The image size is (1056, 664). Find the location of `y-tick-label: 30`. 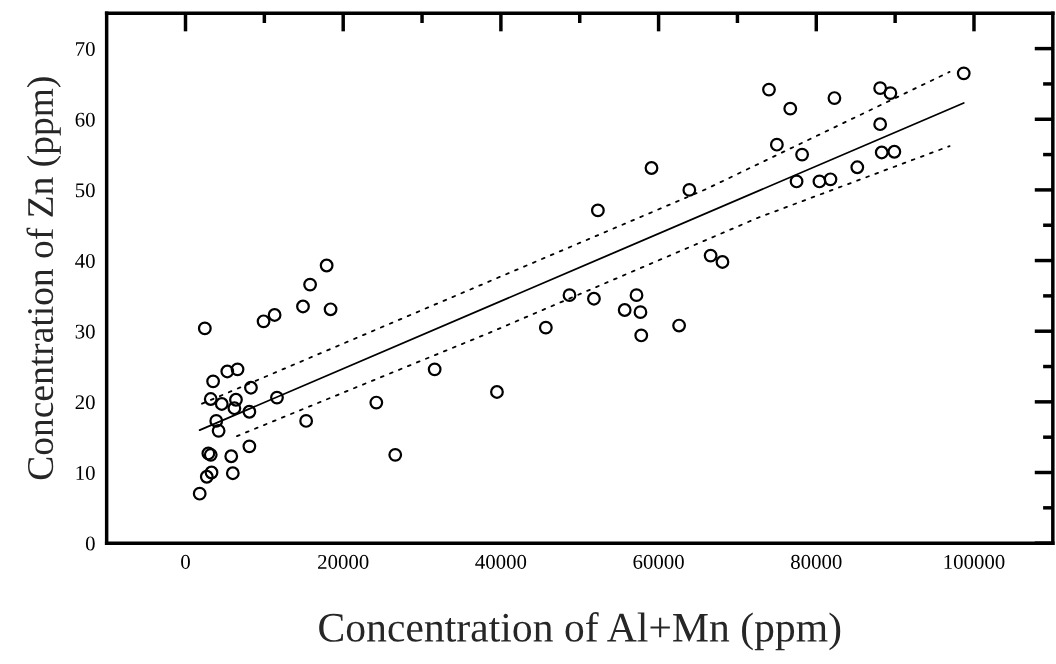

y-tick-label: 30 is located at coordinates (85, 331).